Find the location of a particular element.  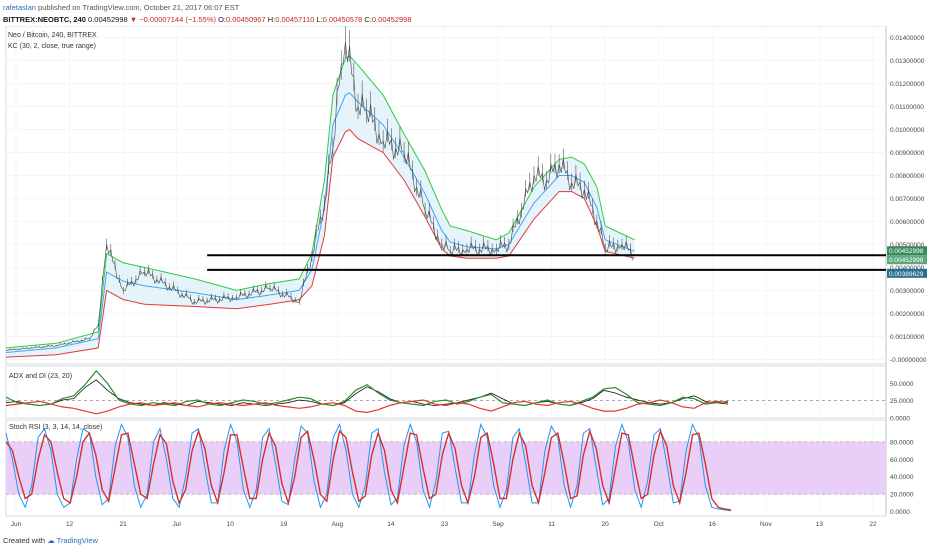

y-tick-label: -0.00000000 is located at coordinates (908, 360).